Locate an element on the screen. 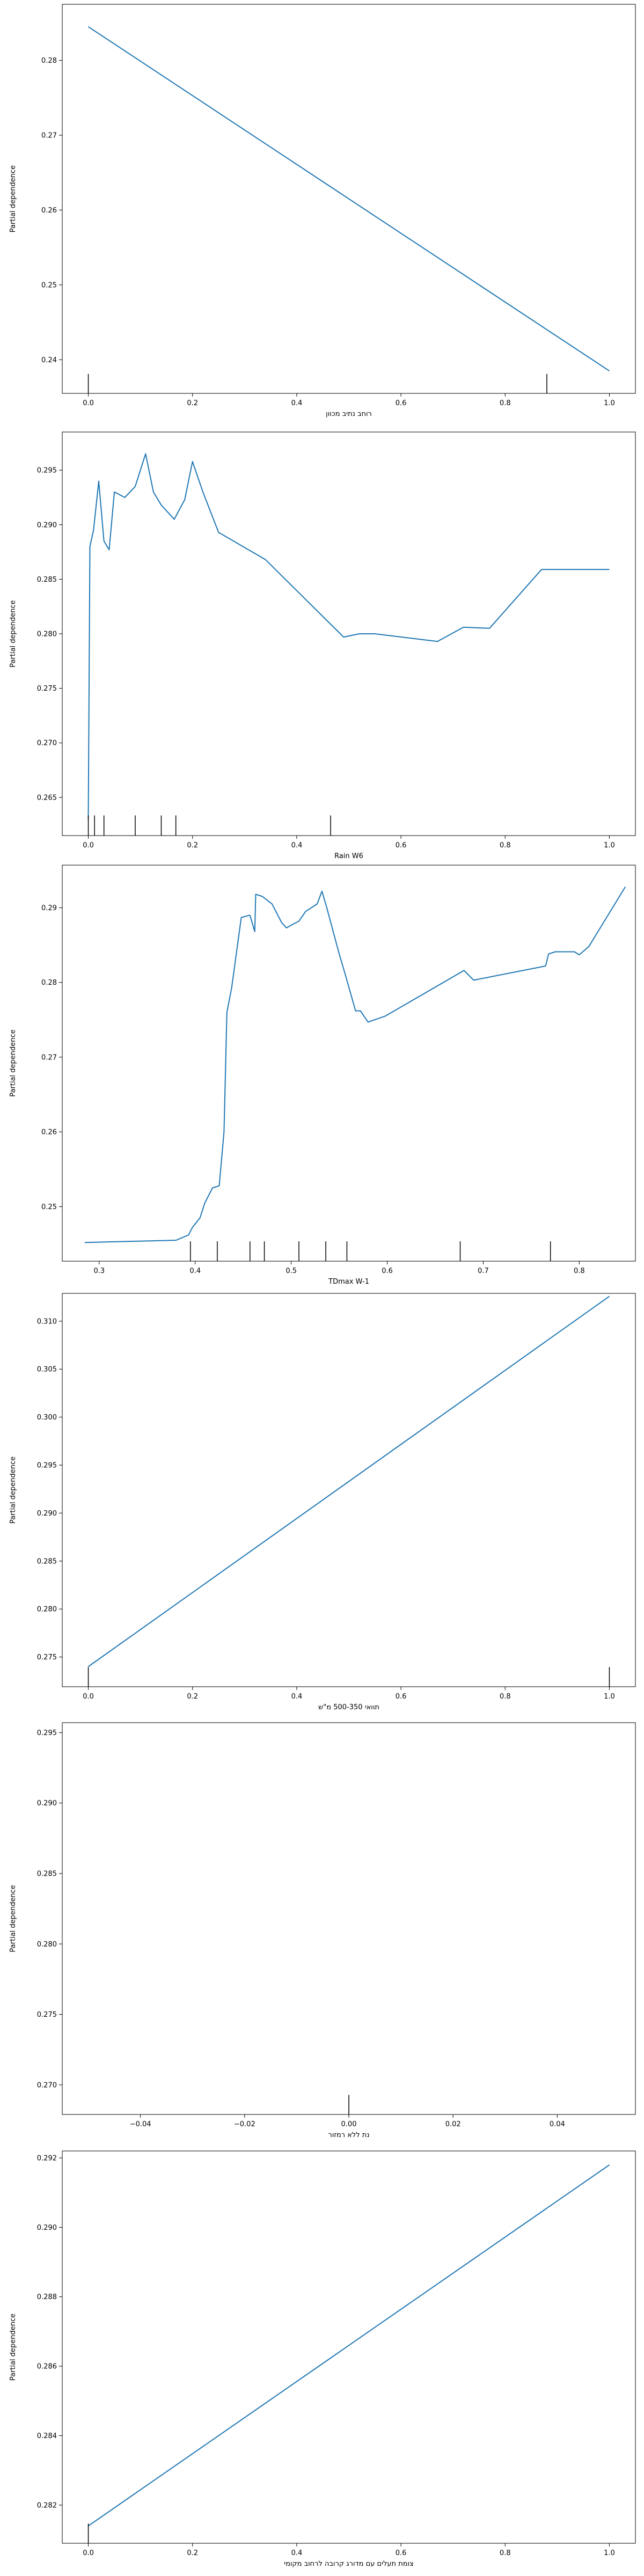 The image size is (644, 2576). x-axis-label: TDmax W-1 is located at coordinates (348, 1282).